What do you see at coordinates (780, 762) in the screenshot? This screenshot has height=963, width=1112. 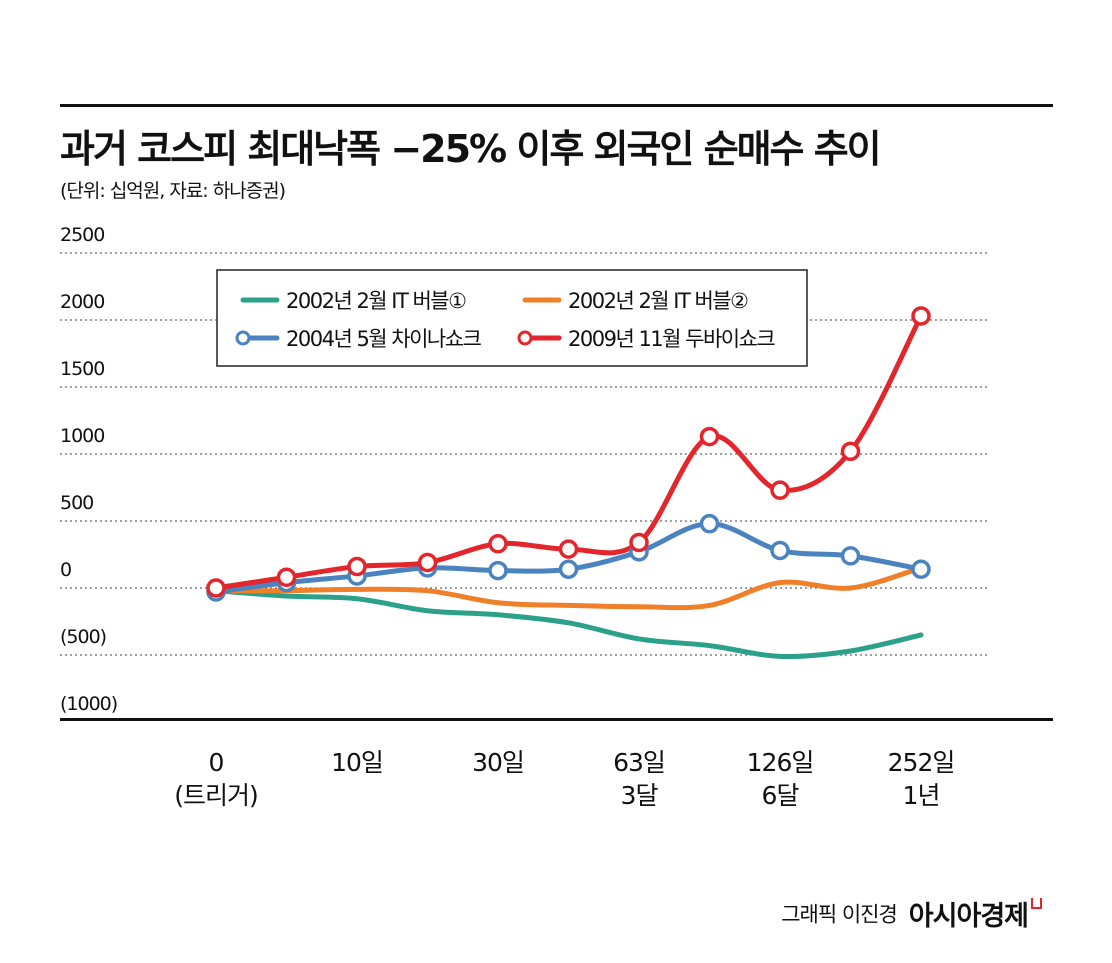 I see `x-tick-label: 126일` at bounding box center [780, 762].